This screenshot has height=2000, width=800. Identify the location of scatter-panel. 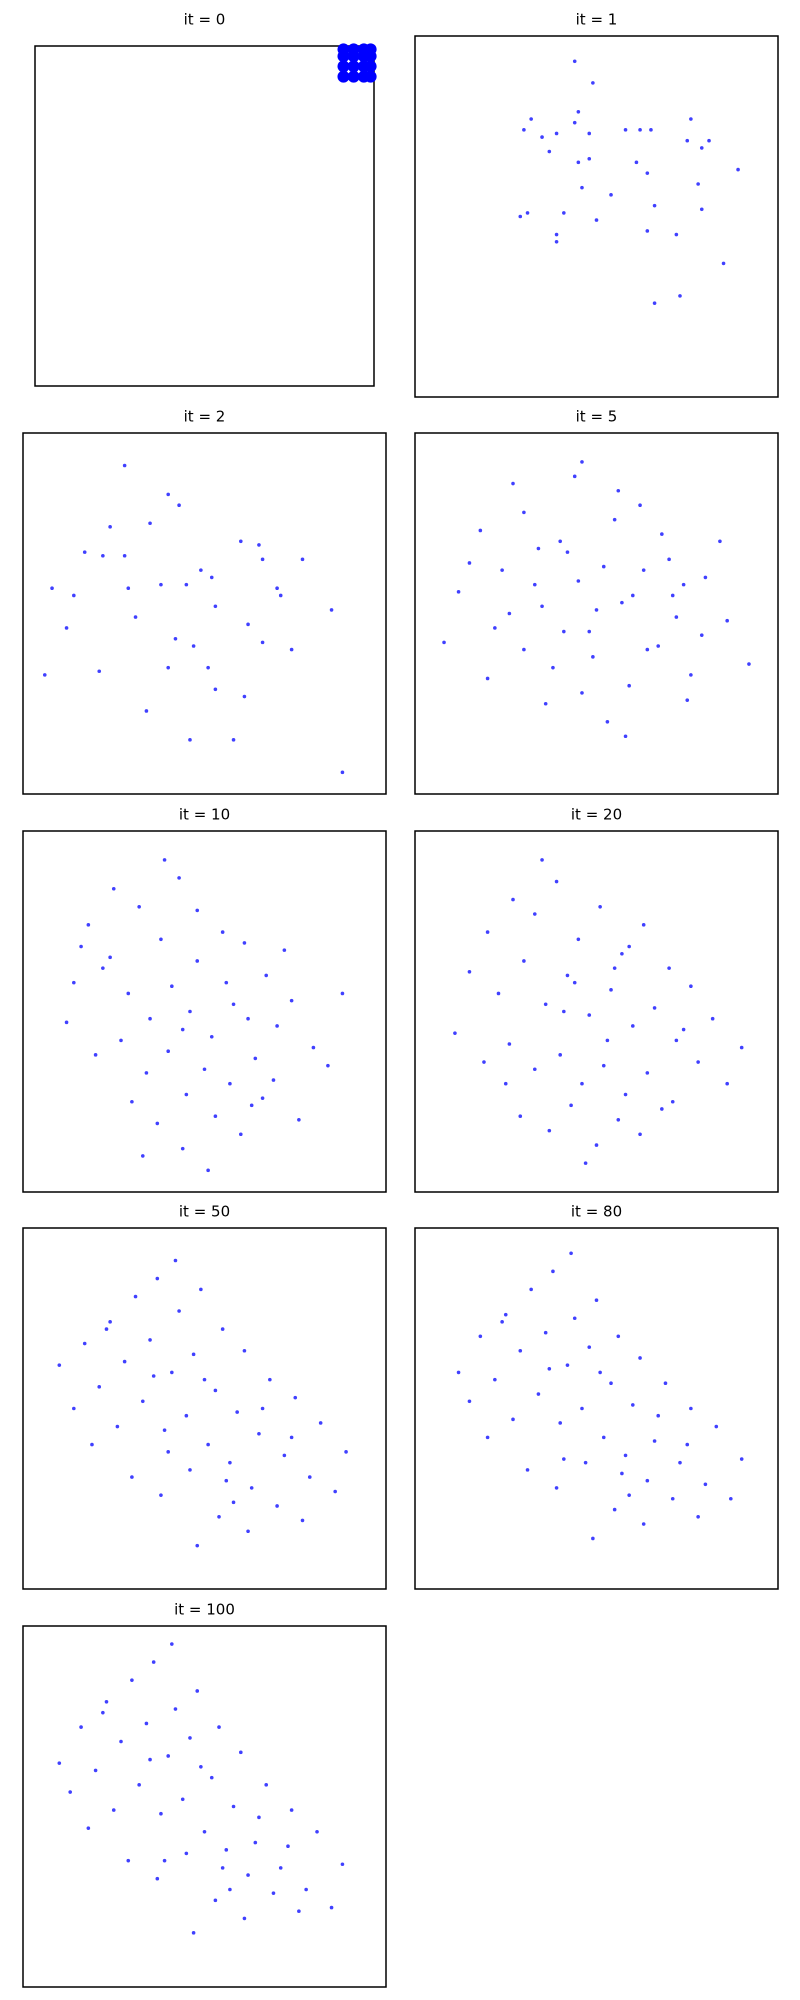
(204, 1806).